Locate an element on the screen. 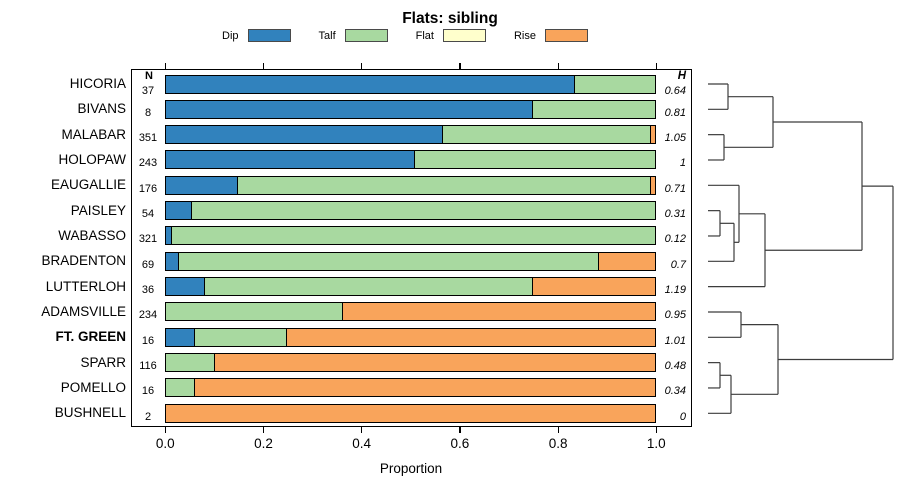 This screenshot has width=900, height=500. h-value: 0 is located at coordinates (682, 416).